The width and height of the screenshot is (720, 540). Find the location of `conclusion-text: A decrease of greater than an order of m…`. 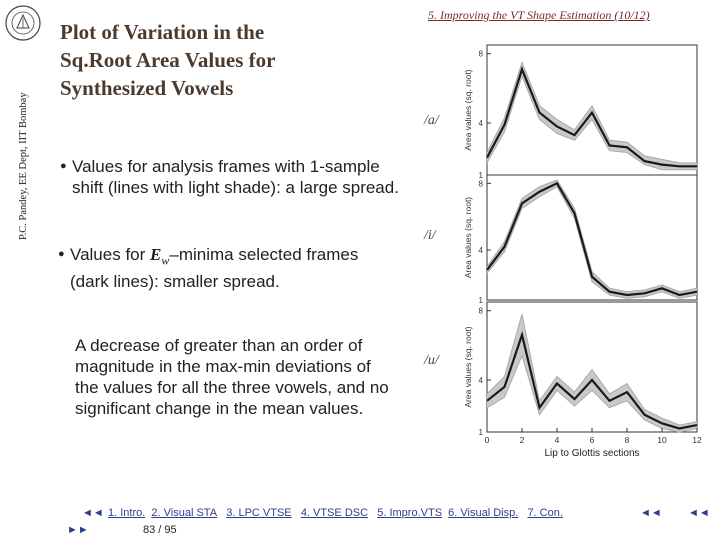

conclusion-text: A decrease of greater than an order of m… is located at coordinates (235, 377).